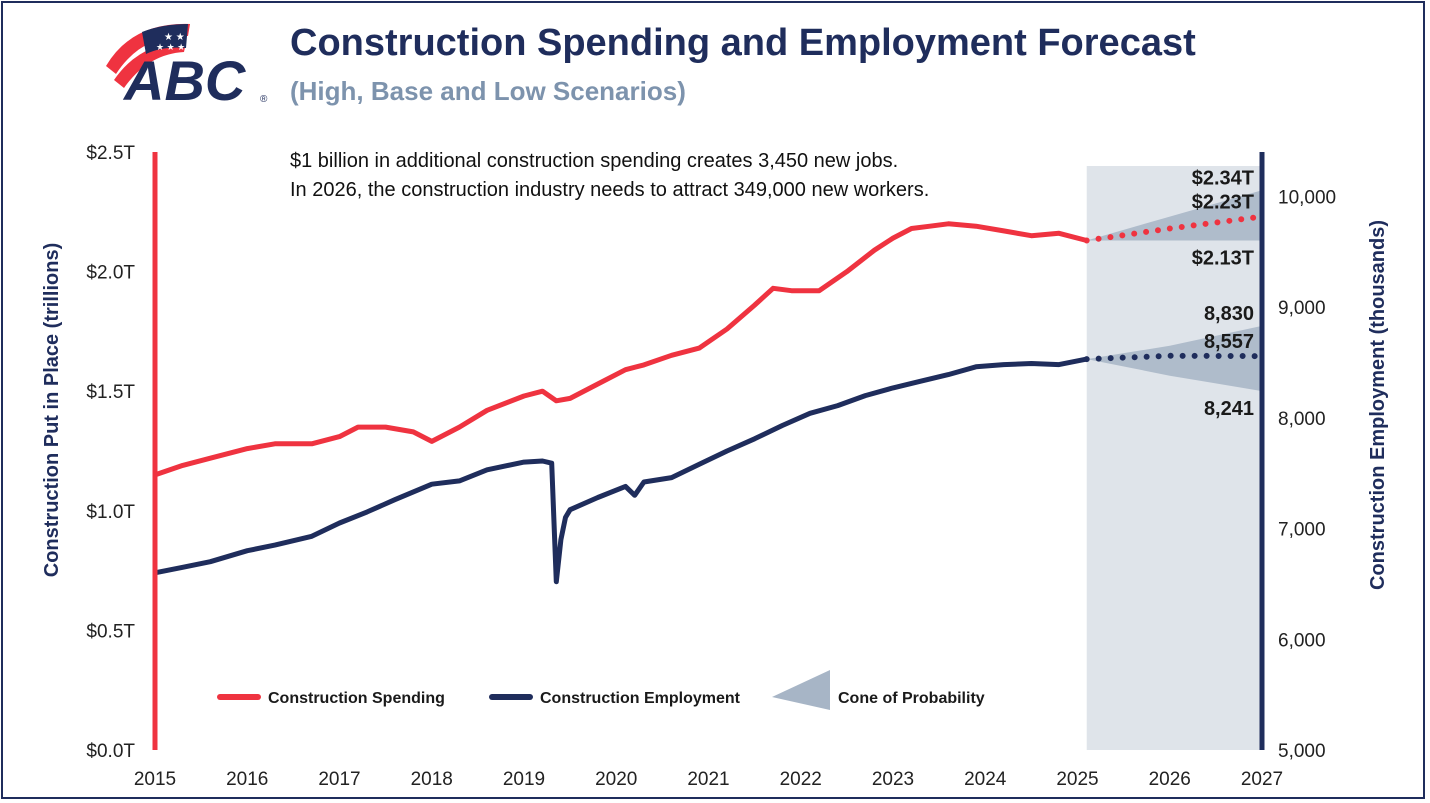  What do you see at coordinates (1262, 779) in the screenshot?
I see `x-tick-label: 2027` at bounding box center [1262, 779].